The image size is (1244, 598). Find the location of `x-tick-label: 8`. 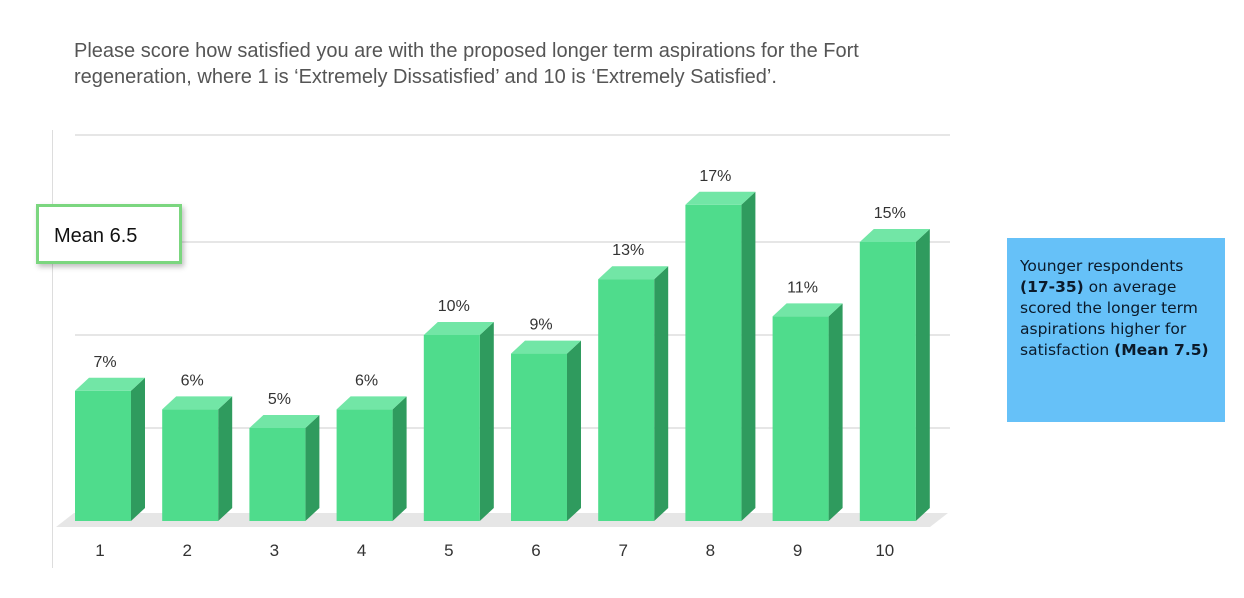

x-tick-label: 8 is located at coordinates (710, 550).